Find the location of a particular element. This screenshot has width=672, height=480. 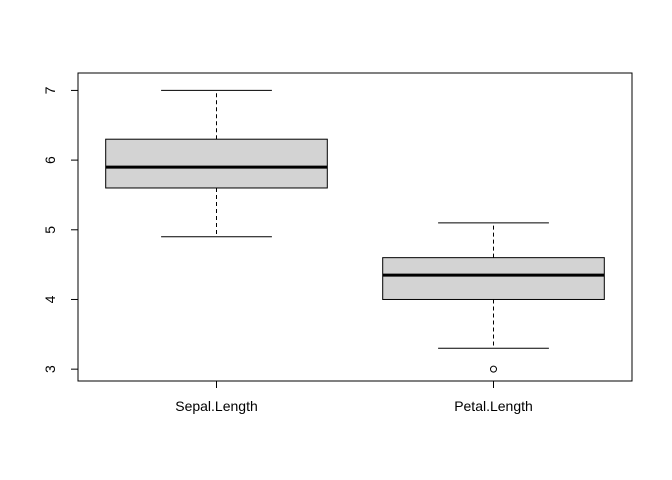

y-tick-label: 3 is located at coordinates (50, 369).